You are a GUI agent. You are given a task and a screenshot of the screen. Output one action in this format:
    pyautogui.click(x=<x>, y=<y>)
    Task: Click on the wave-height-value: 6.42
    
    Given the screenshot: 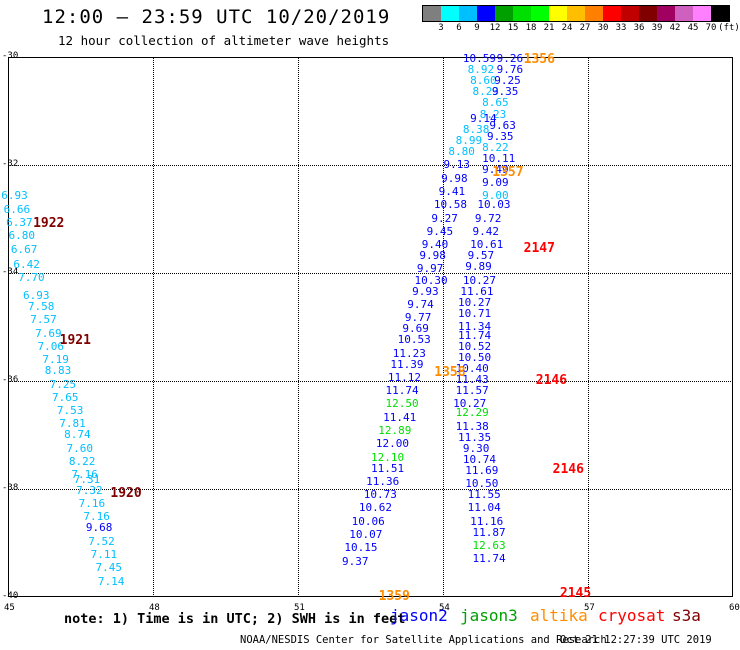 What is the action you would take?
    pyautogui.click(x=26, y=265)
    